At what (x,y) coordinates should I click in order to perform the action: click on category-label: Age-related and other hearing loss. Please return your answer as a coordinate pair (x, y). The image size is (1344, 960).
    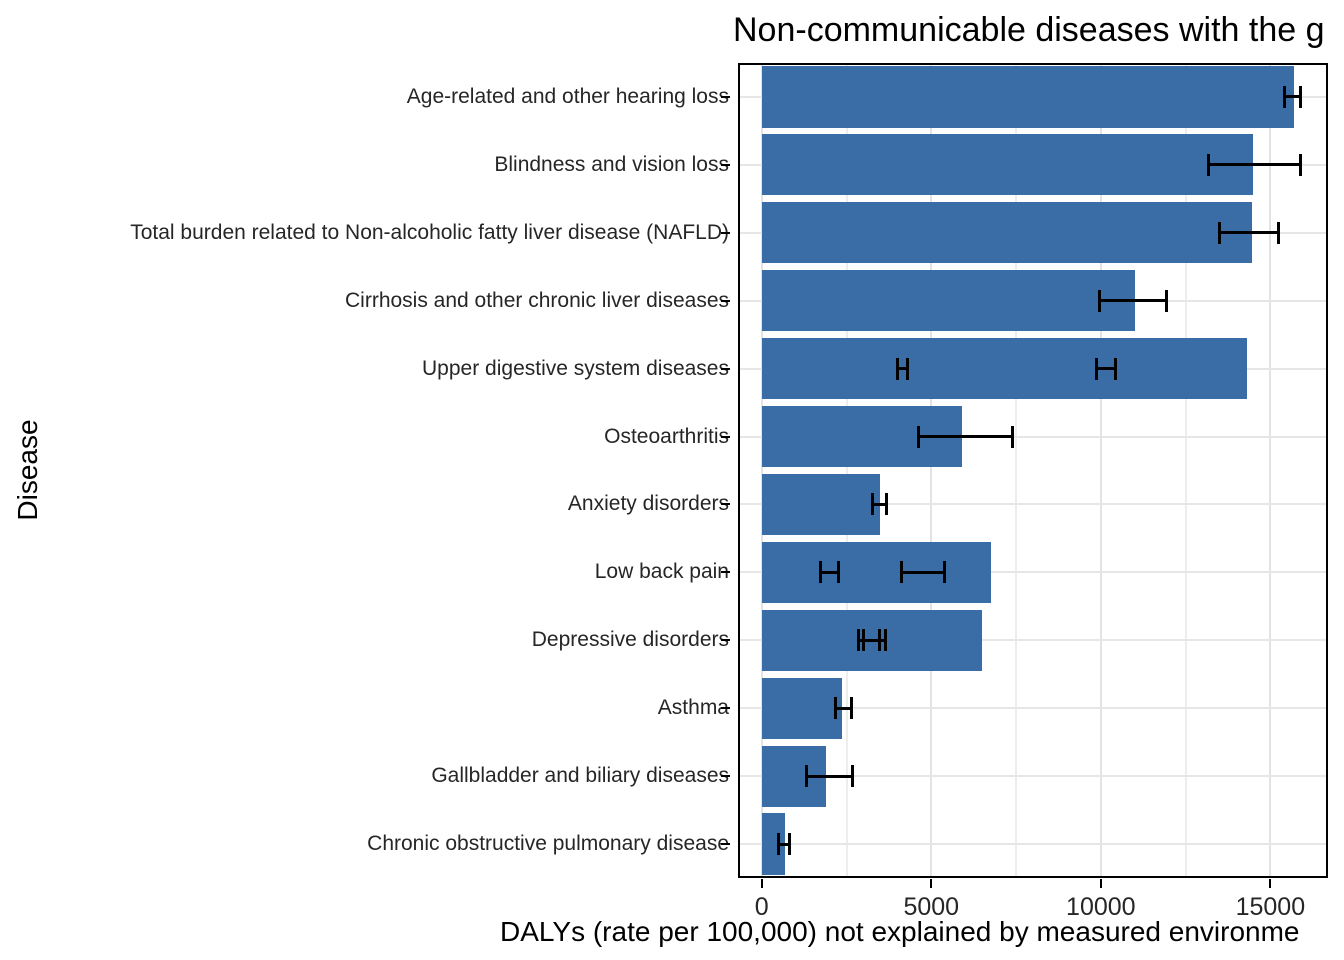
    Looking at the image, I should click on (567, 96).